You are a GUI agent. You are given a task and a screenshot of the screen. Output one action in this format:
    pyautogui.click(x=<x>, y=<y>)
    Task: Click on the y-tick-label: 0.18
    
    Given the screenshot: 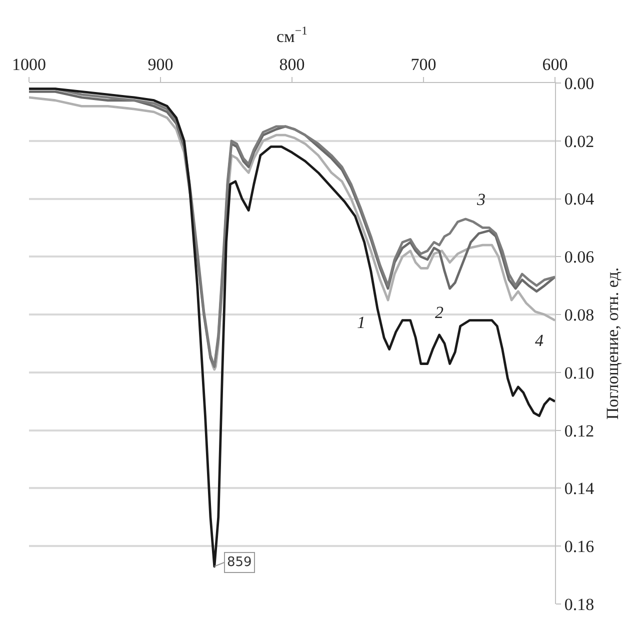 What is the action you would take?
    pyautogui.click(x=579, y=604)
    